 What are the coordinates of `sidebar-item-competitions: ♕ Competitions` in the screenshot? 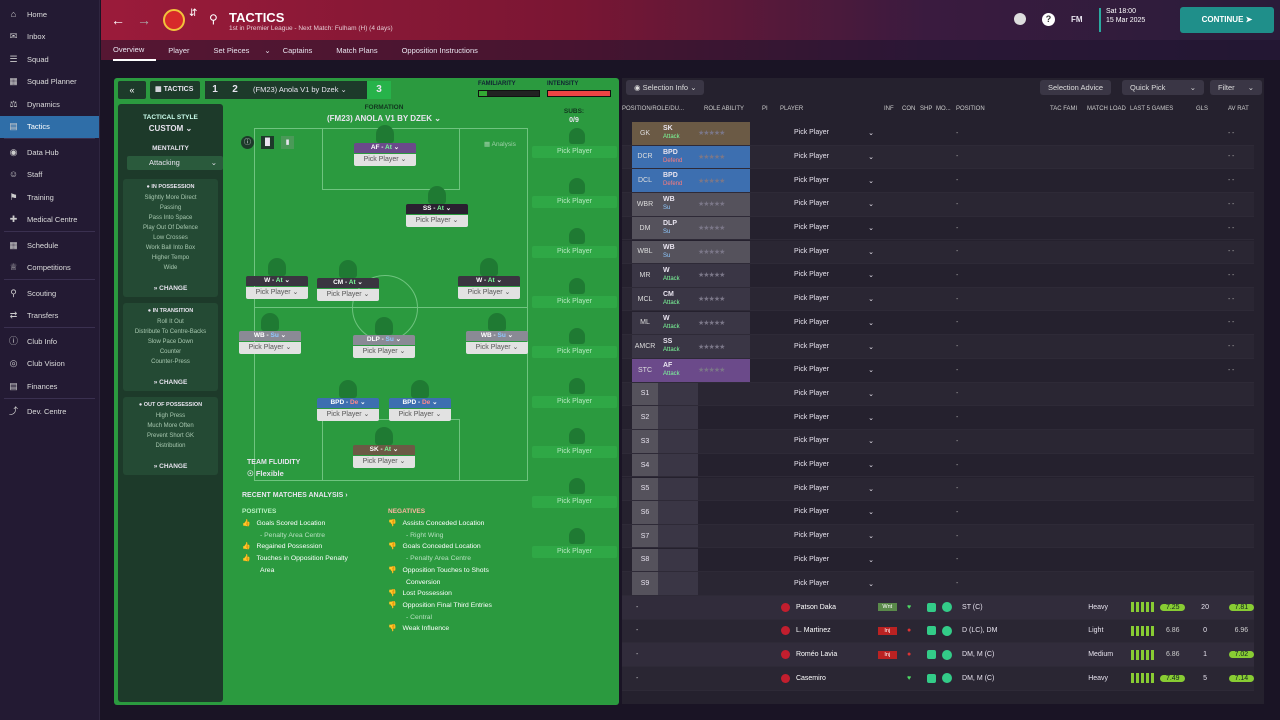 It's located at (49, 268).